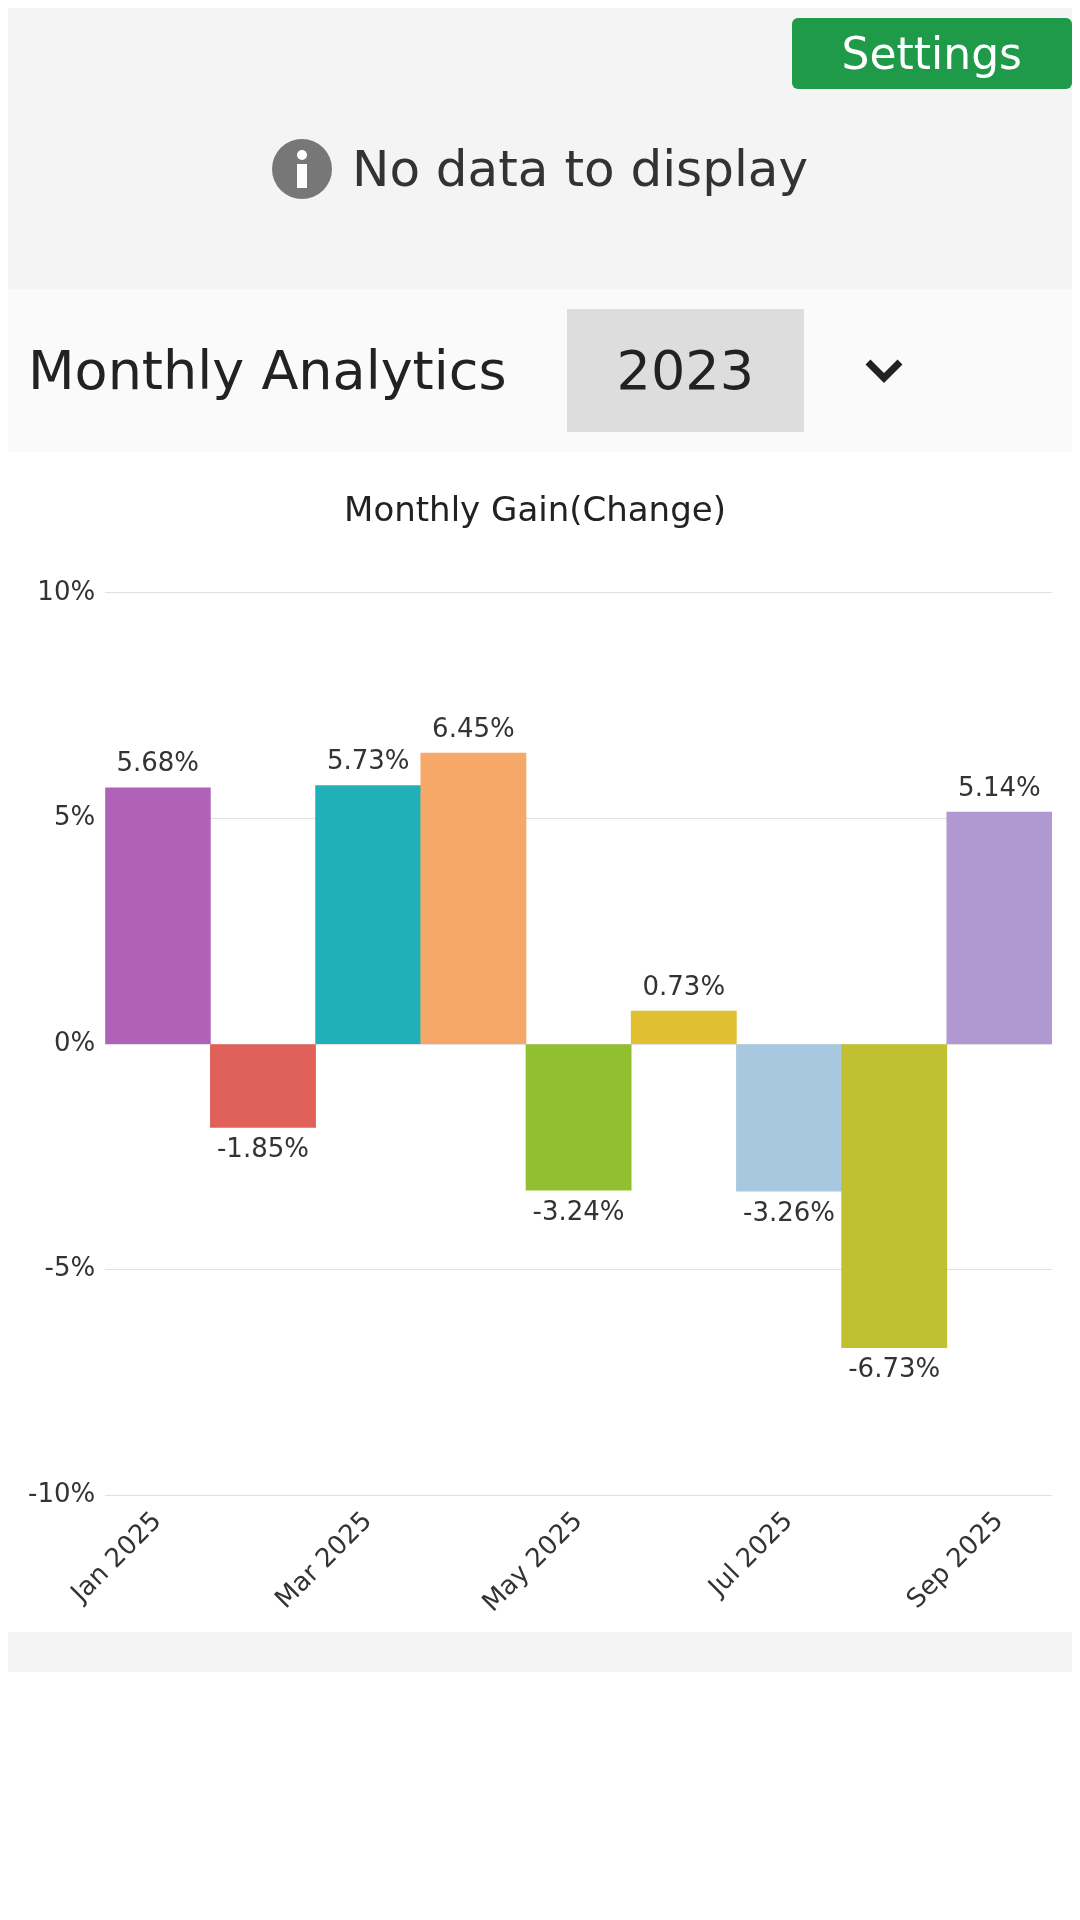  I want to click on y-tick-label: 0%, so click(74, 1041).